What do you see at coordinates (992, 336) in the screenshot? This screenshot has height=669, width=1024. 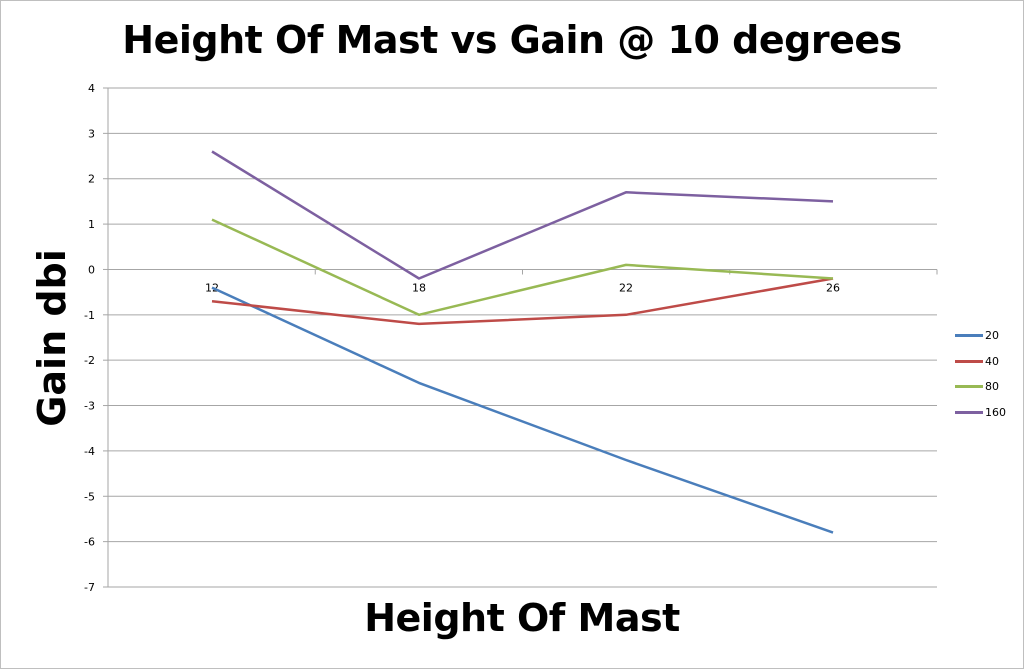 I see `legend-label: 20` at bounding box center [992, 336].